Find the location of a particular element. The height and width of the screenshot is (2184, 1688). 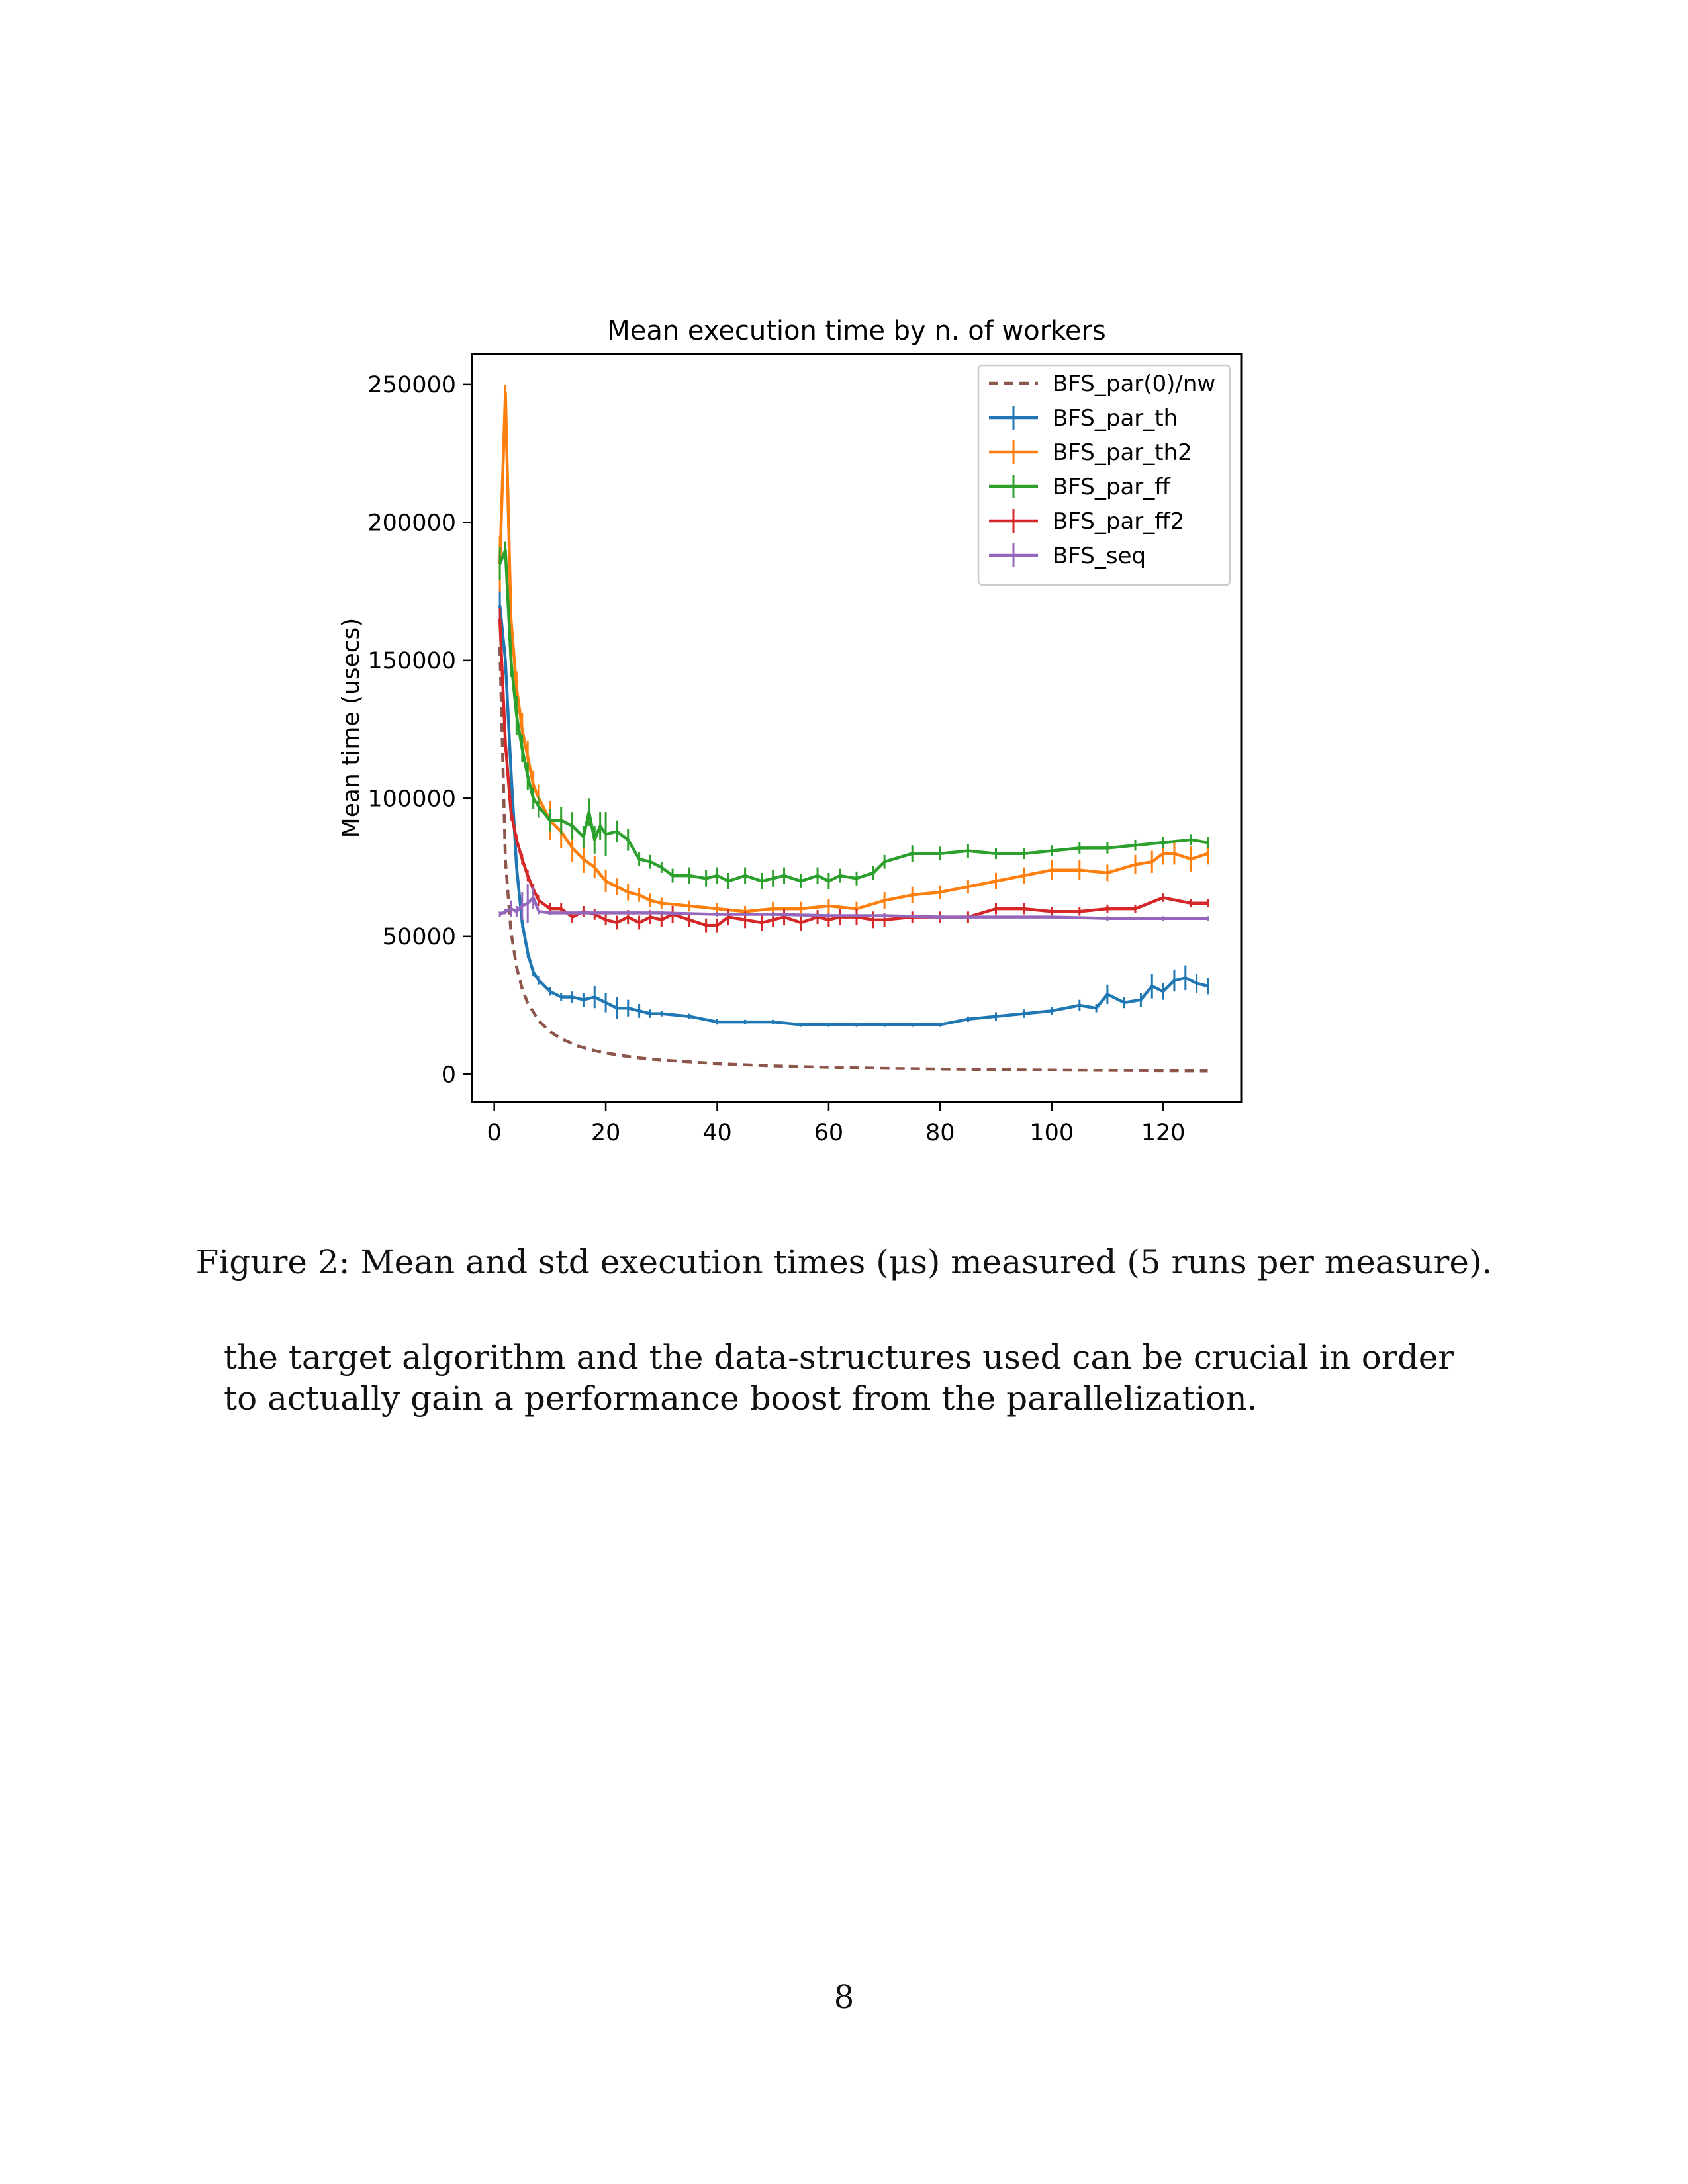

y-tick-label: 200000 is located at coordinates (411, 523).